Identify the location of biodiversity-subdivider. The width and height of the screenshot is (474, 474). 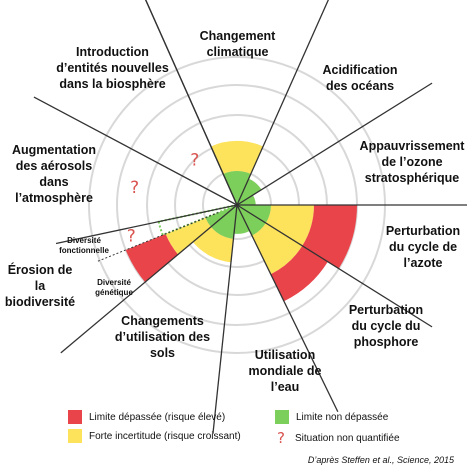
(158, 237).